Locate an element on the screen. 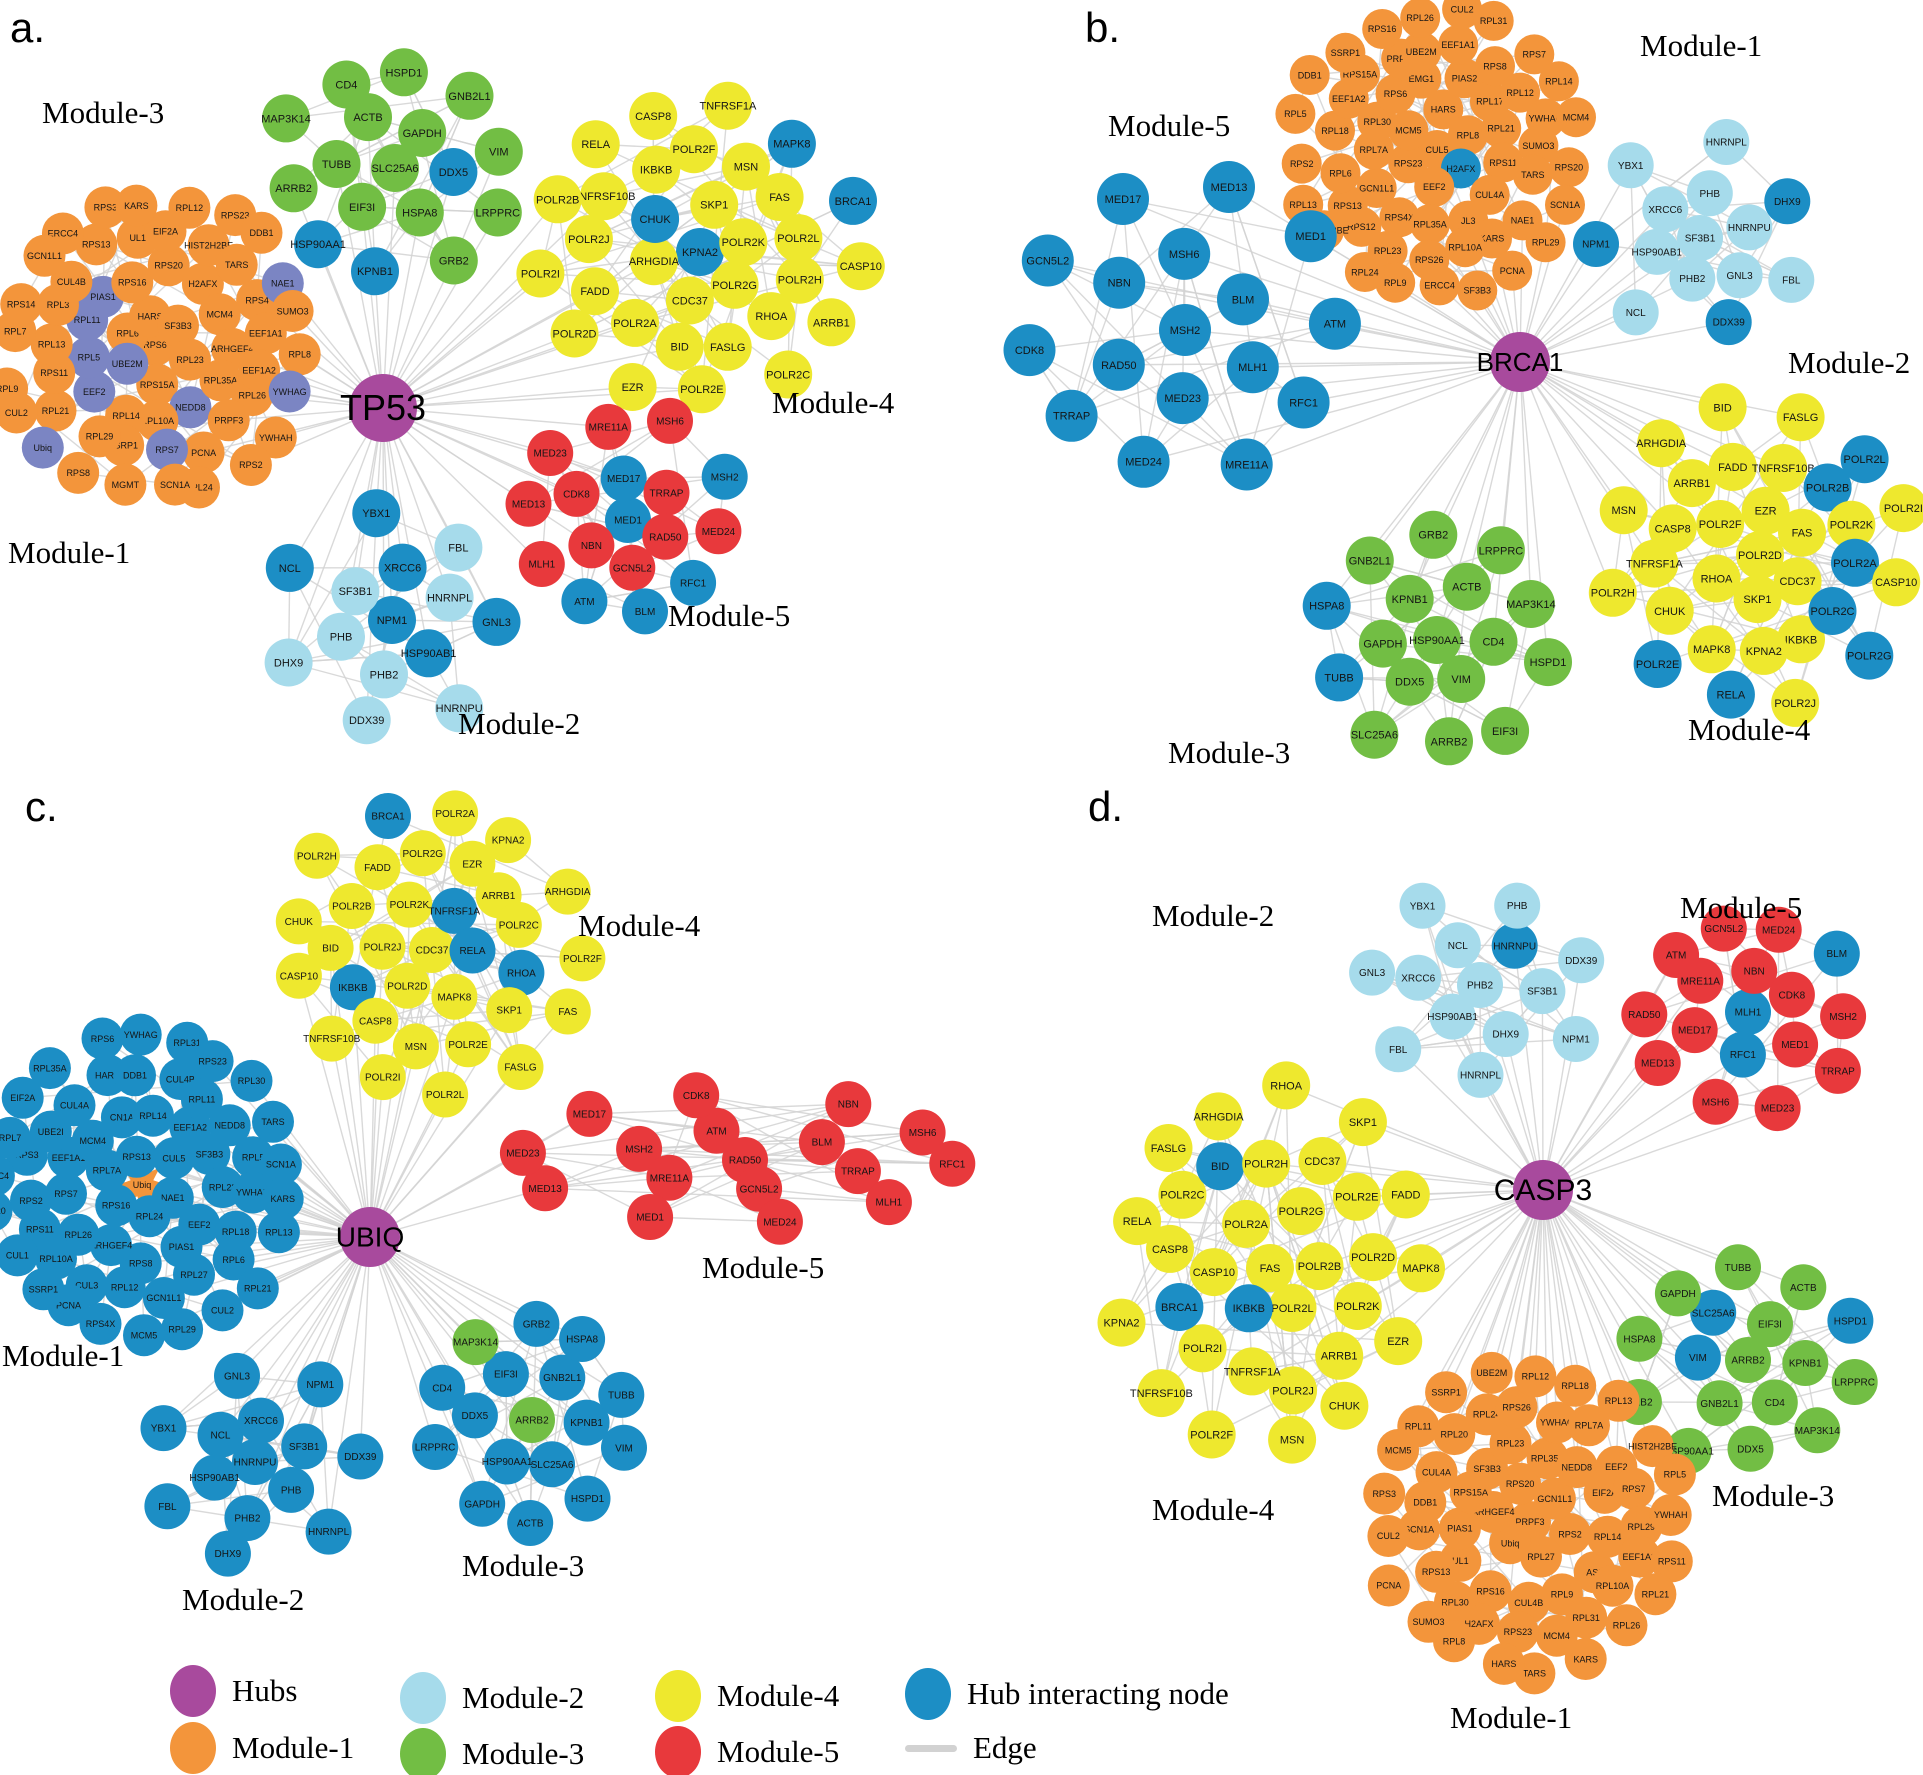  legend-label: Module-4 is located at coordinates (778, 1695).